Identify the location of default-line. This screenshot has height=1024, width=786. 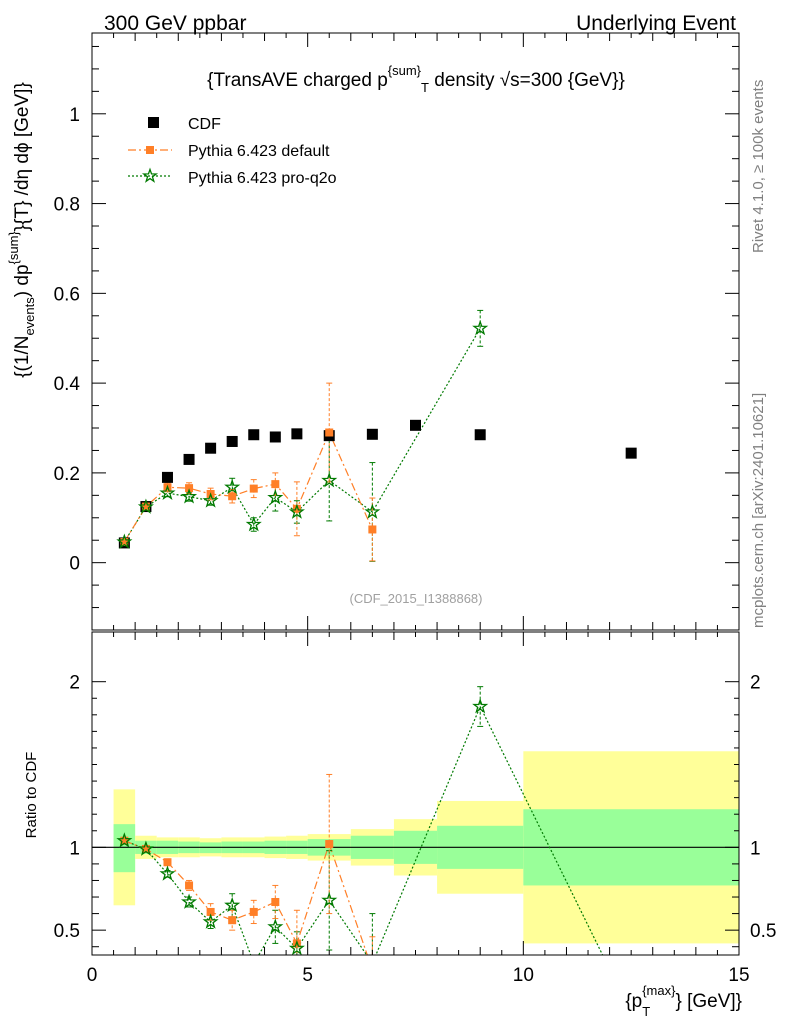
(248, 486).